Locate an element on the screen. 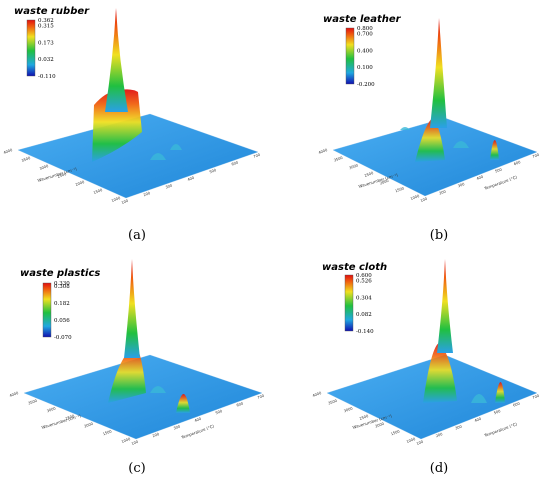 This screenshot has height=485, width=550. colorbar-tick-label: -0.070 is located at coordinates (63, 338).